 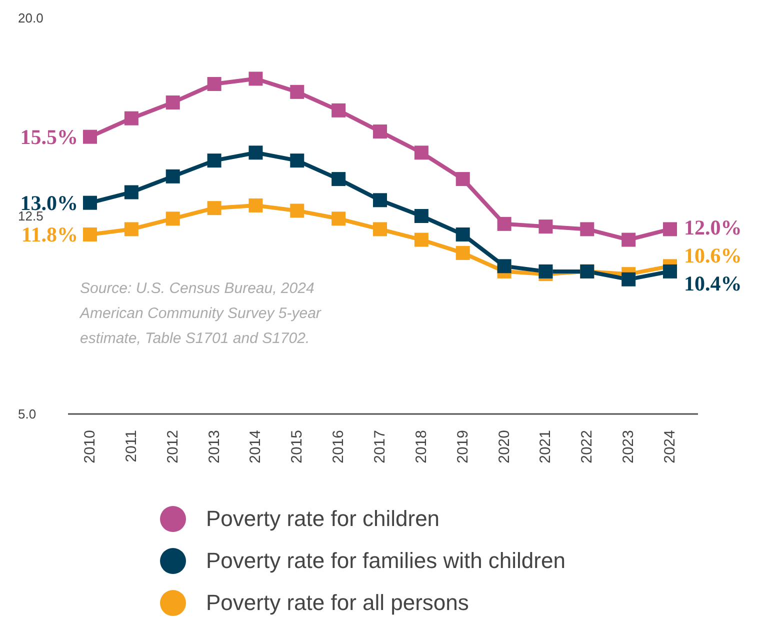 I want to click on x-tick-label: 2015, so click(x=297, y=447).